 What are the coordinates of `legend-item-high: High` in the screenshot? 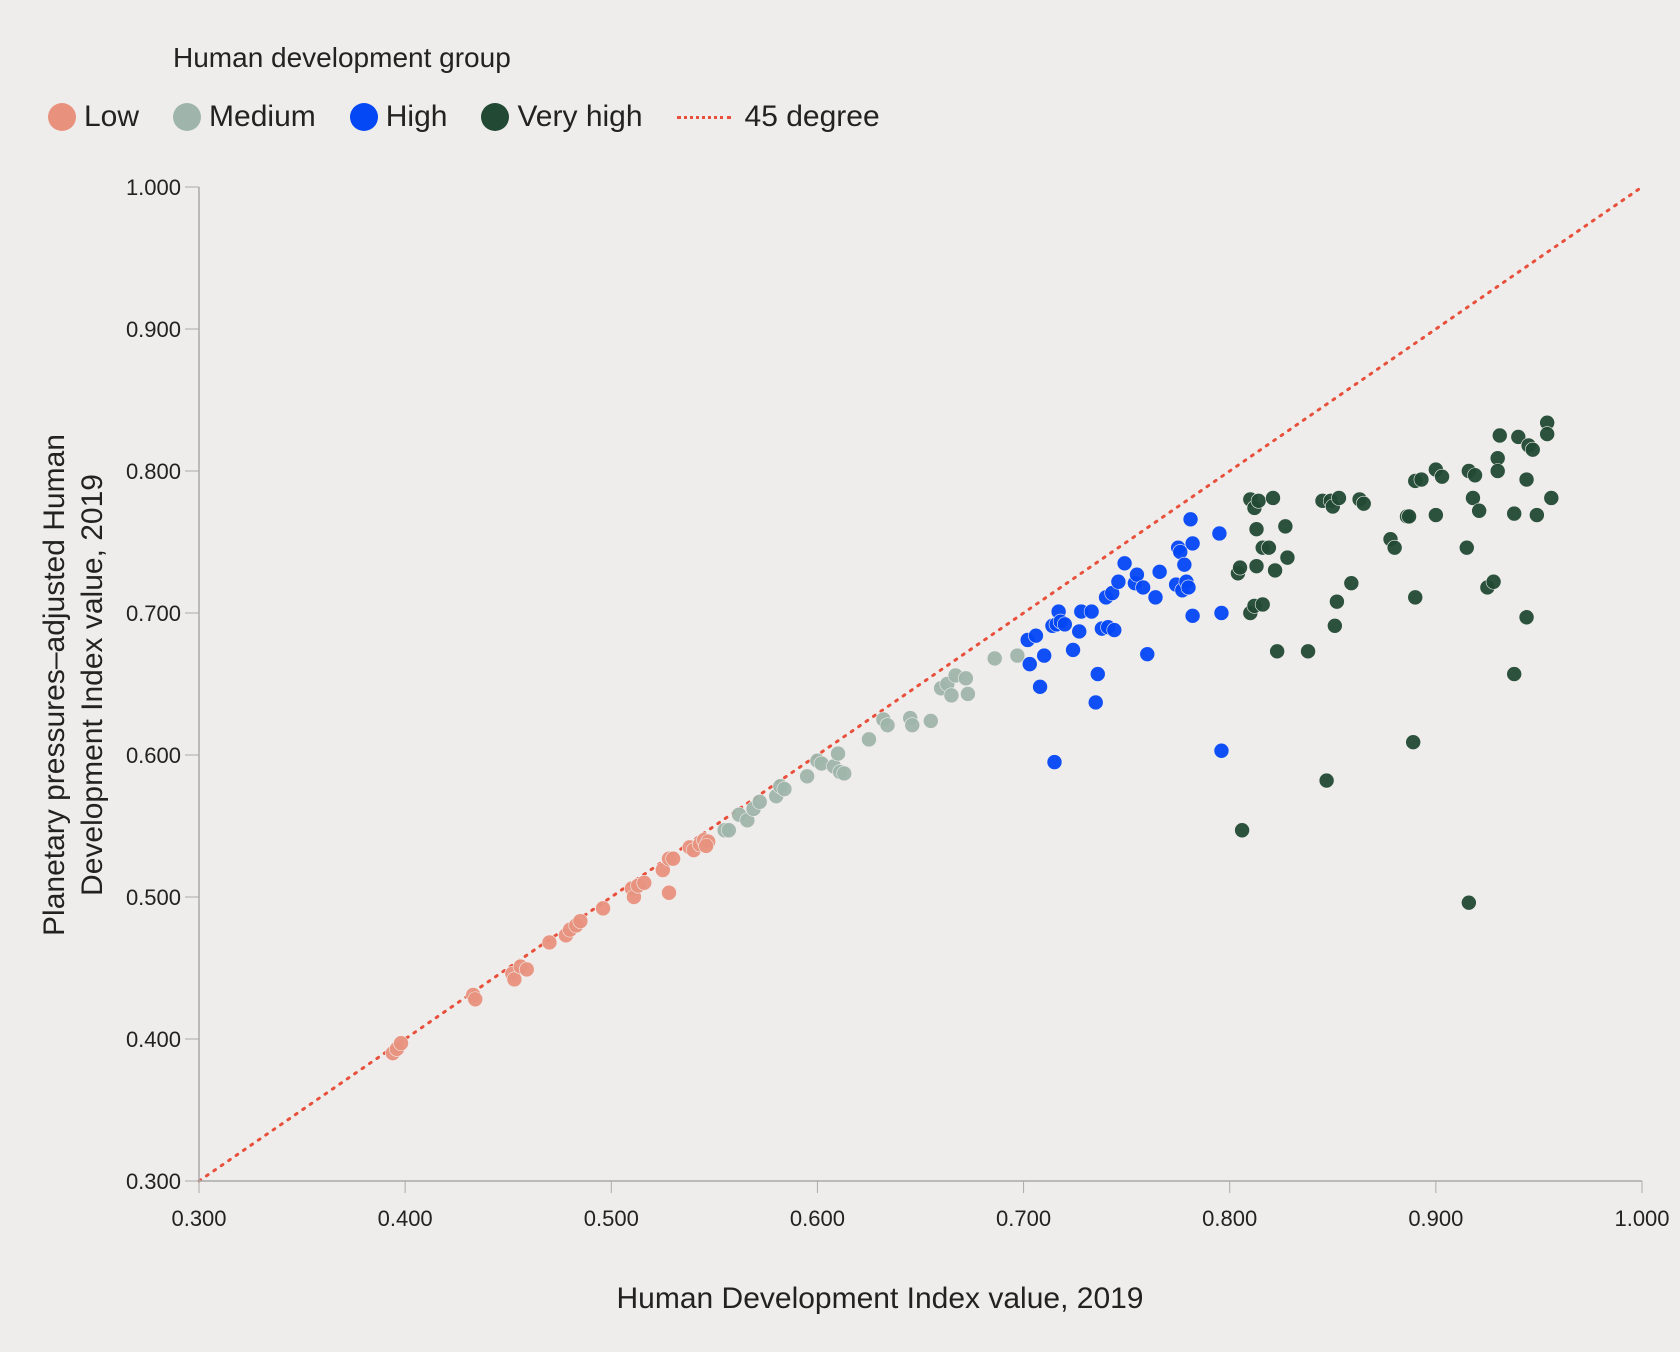 It's located at (398, 117).